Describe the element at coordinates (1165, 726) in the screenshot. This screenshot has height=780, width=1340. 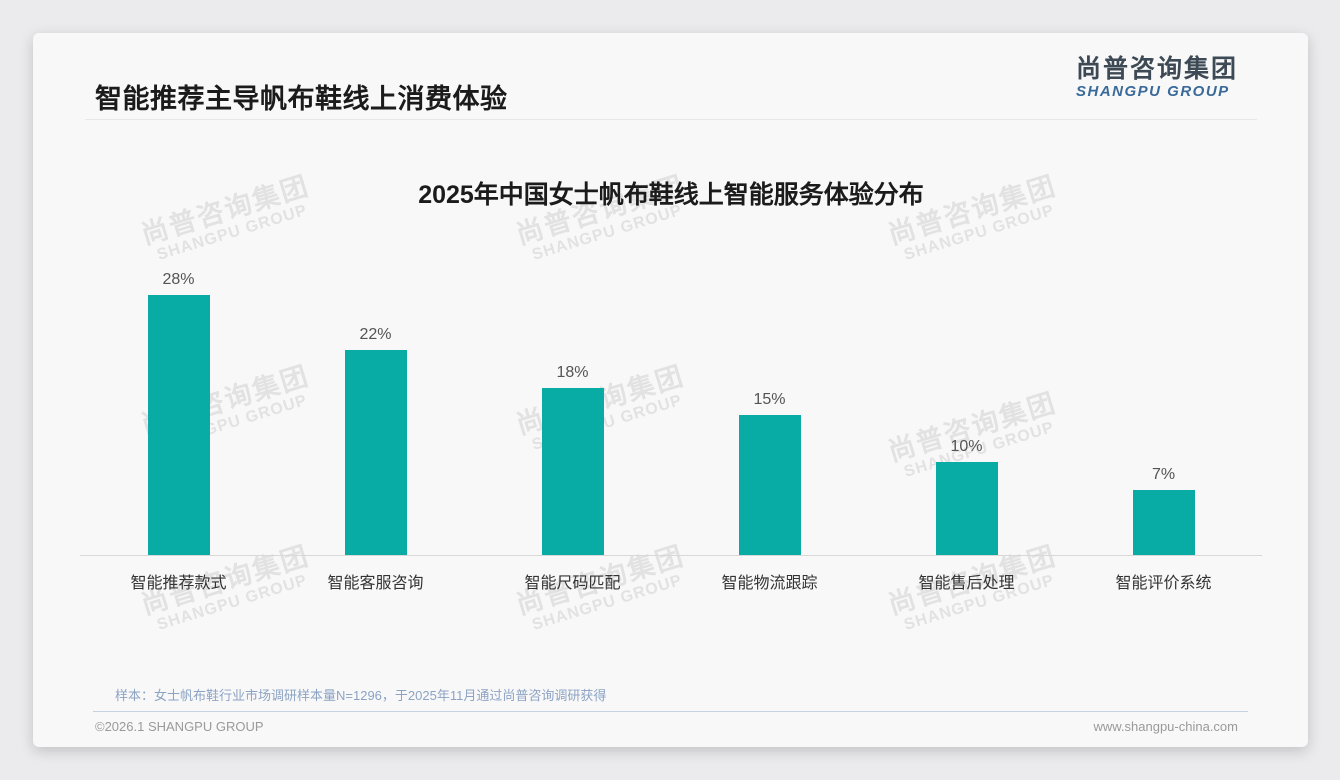
I see `website-link: www.shangpu-china.com` at that location.